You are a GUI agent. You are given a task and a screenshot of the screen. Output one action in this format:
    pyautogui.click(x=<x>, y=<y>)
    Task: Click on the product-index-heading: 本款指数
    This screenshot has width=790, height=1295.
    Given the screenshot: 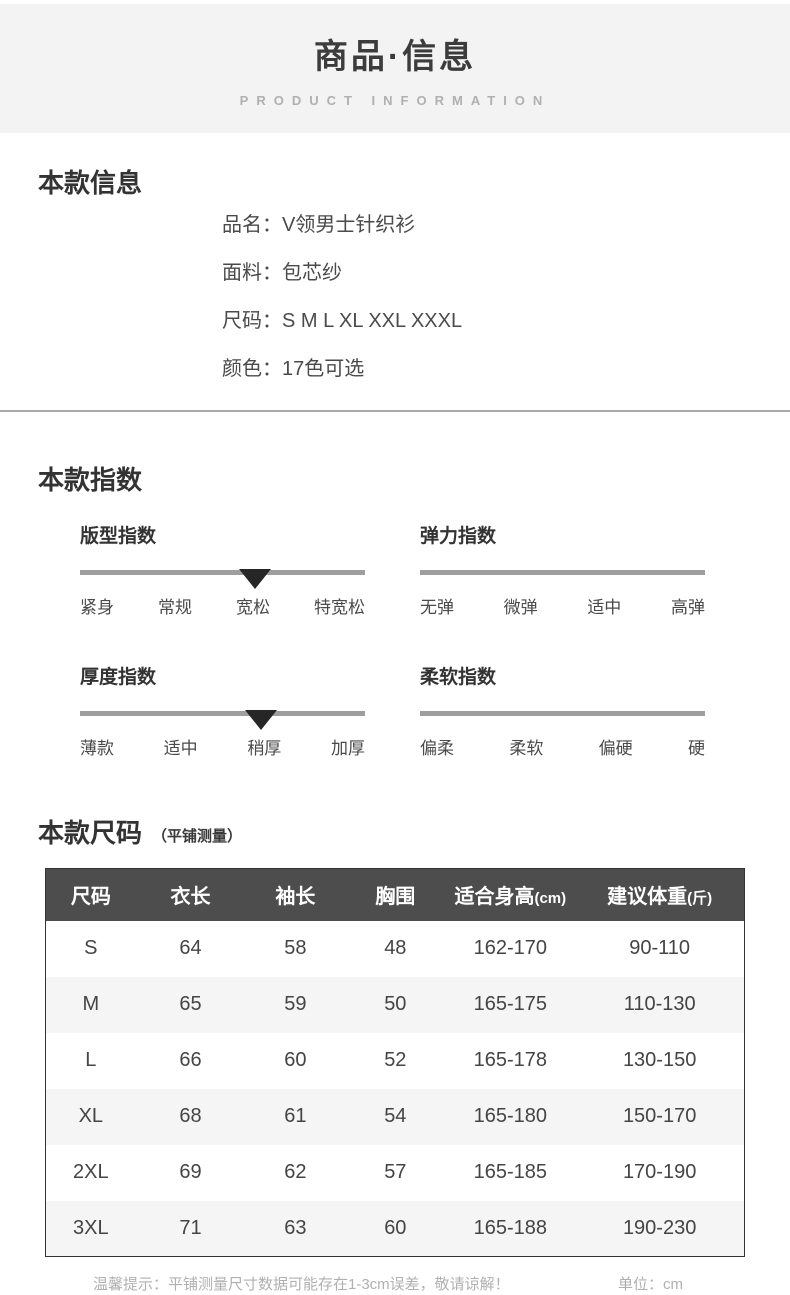 What is the action you would take?
    pyautogui.click(x=90, y=480)
    